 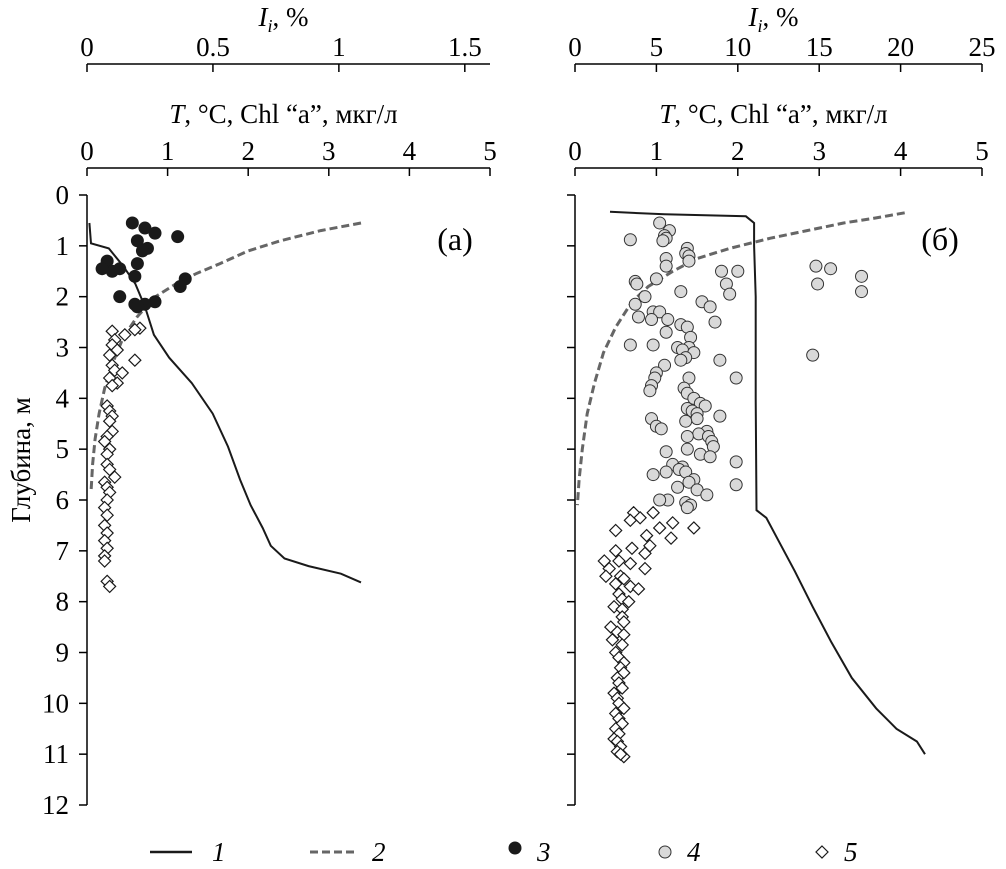 What do you see at coordinates (283, 114) in the screenshot?
I see `mid-axis-title: T, °C, Chl “a”, мкг/л` at bounding box center [283, 114].